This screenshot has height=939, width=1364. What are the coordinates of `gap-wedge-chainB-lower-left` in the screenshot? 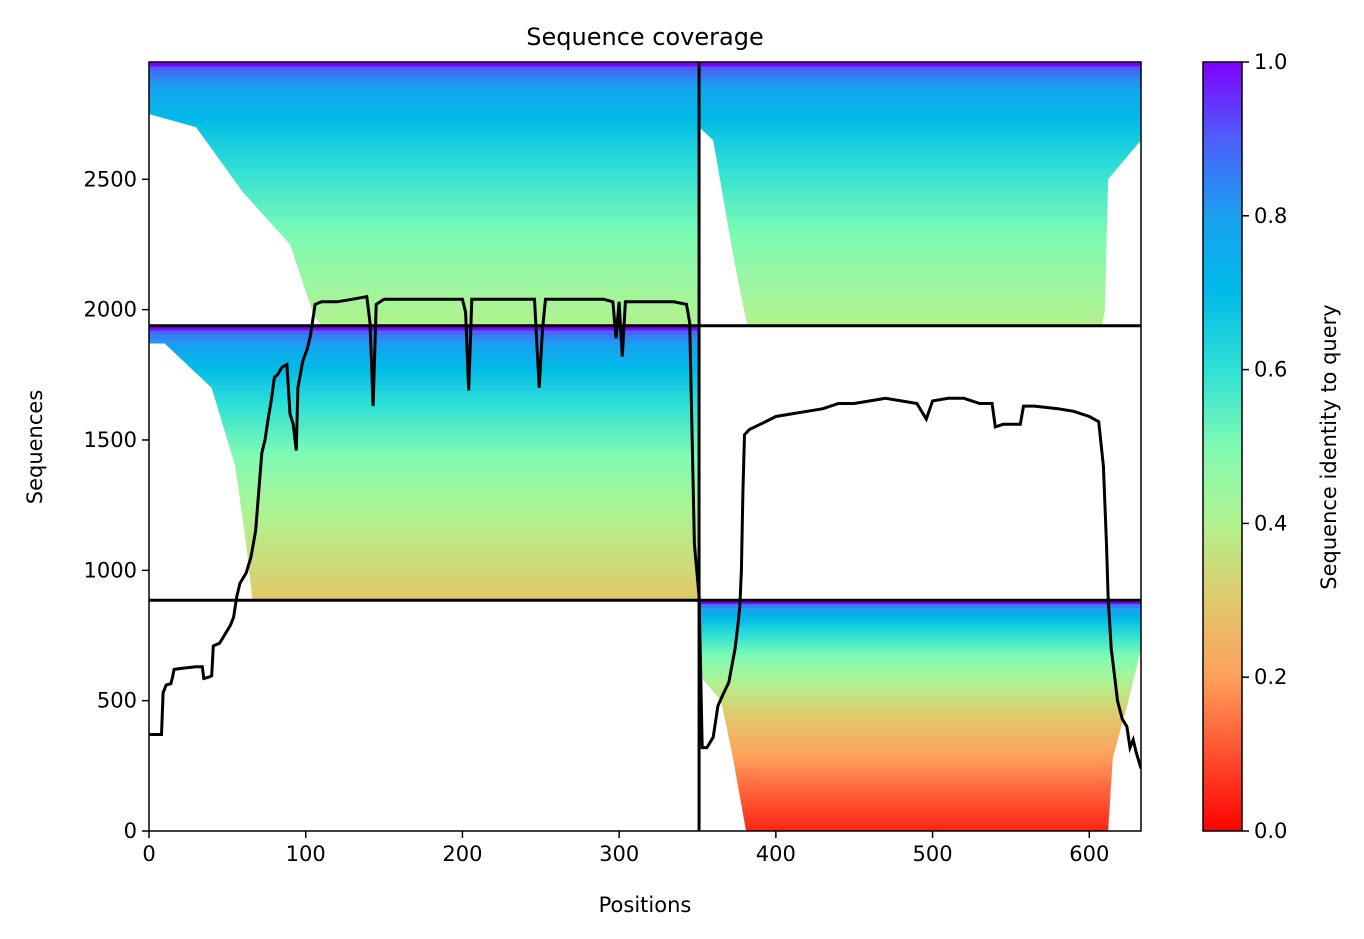 It's located at (723, 752).